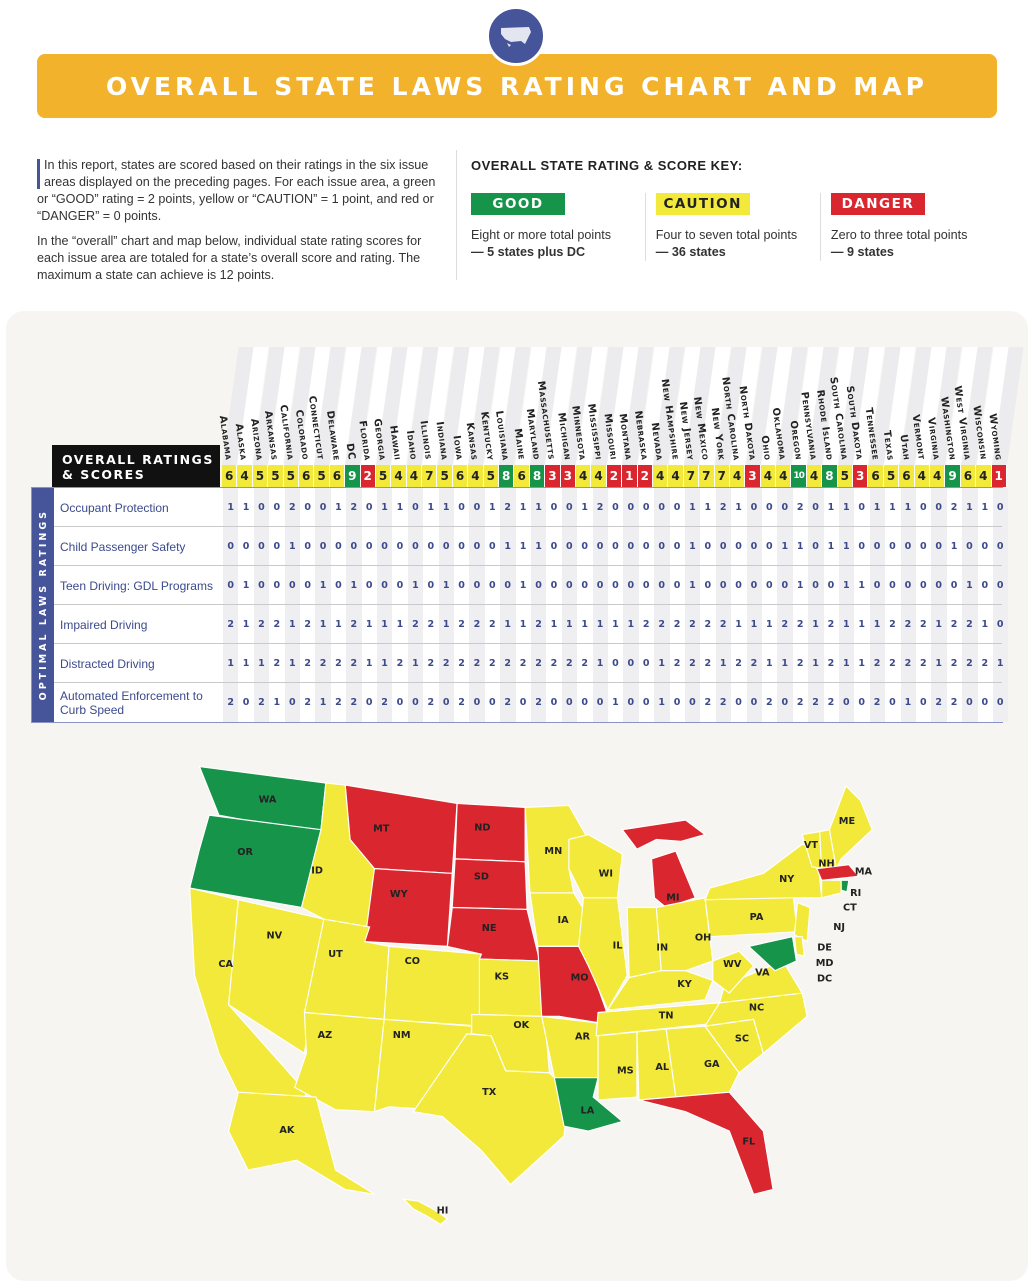 This screenshot has width=1030, height=1288. I want to click on state-label: ND, so click(482, 828).